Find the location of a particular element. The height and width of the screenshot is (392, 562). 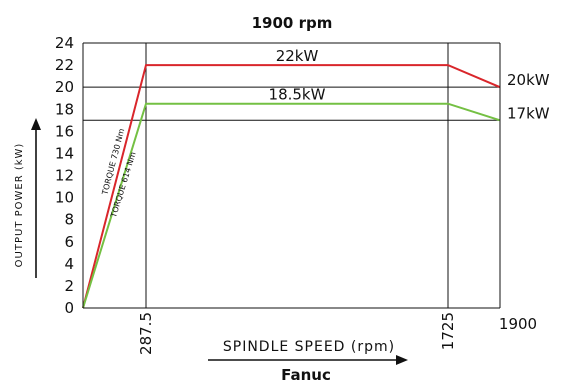

x-tick-label: 287.5 is located at coordinates (146, 333).